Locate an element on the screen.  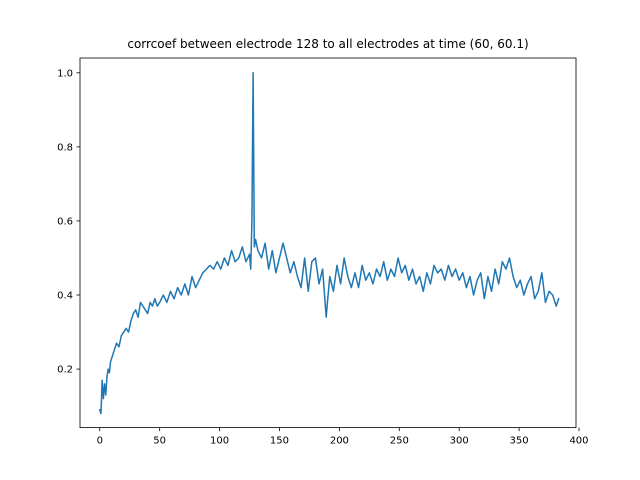
y-tick-label: 0.4 is located at coordinates (65, 296).